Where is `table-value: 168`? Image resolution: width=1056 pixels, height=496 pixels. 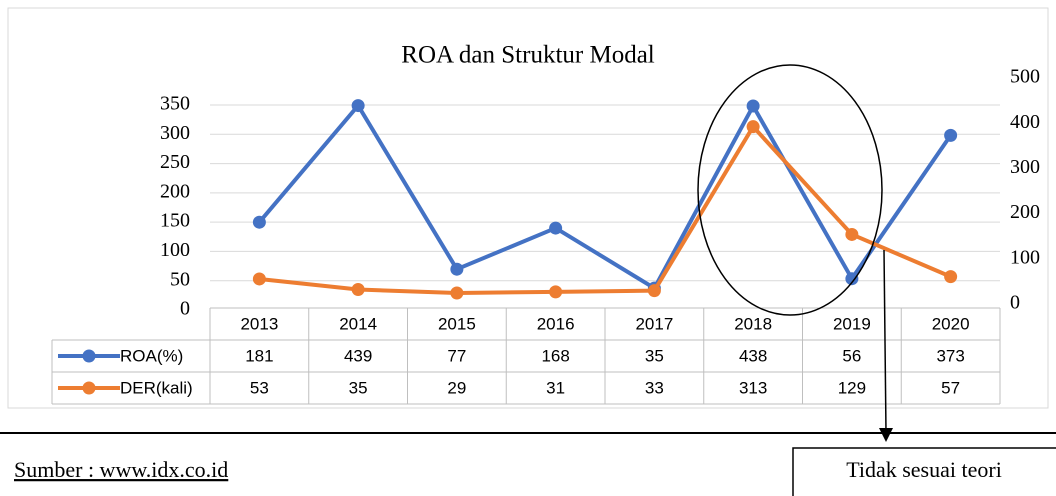
table-value: 168 is located at coordinates (555, 355).